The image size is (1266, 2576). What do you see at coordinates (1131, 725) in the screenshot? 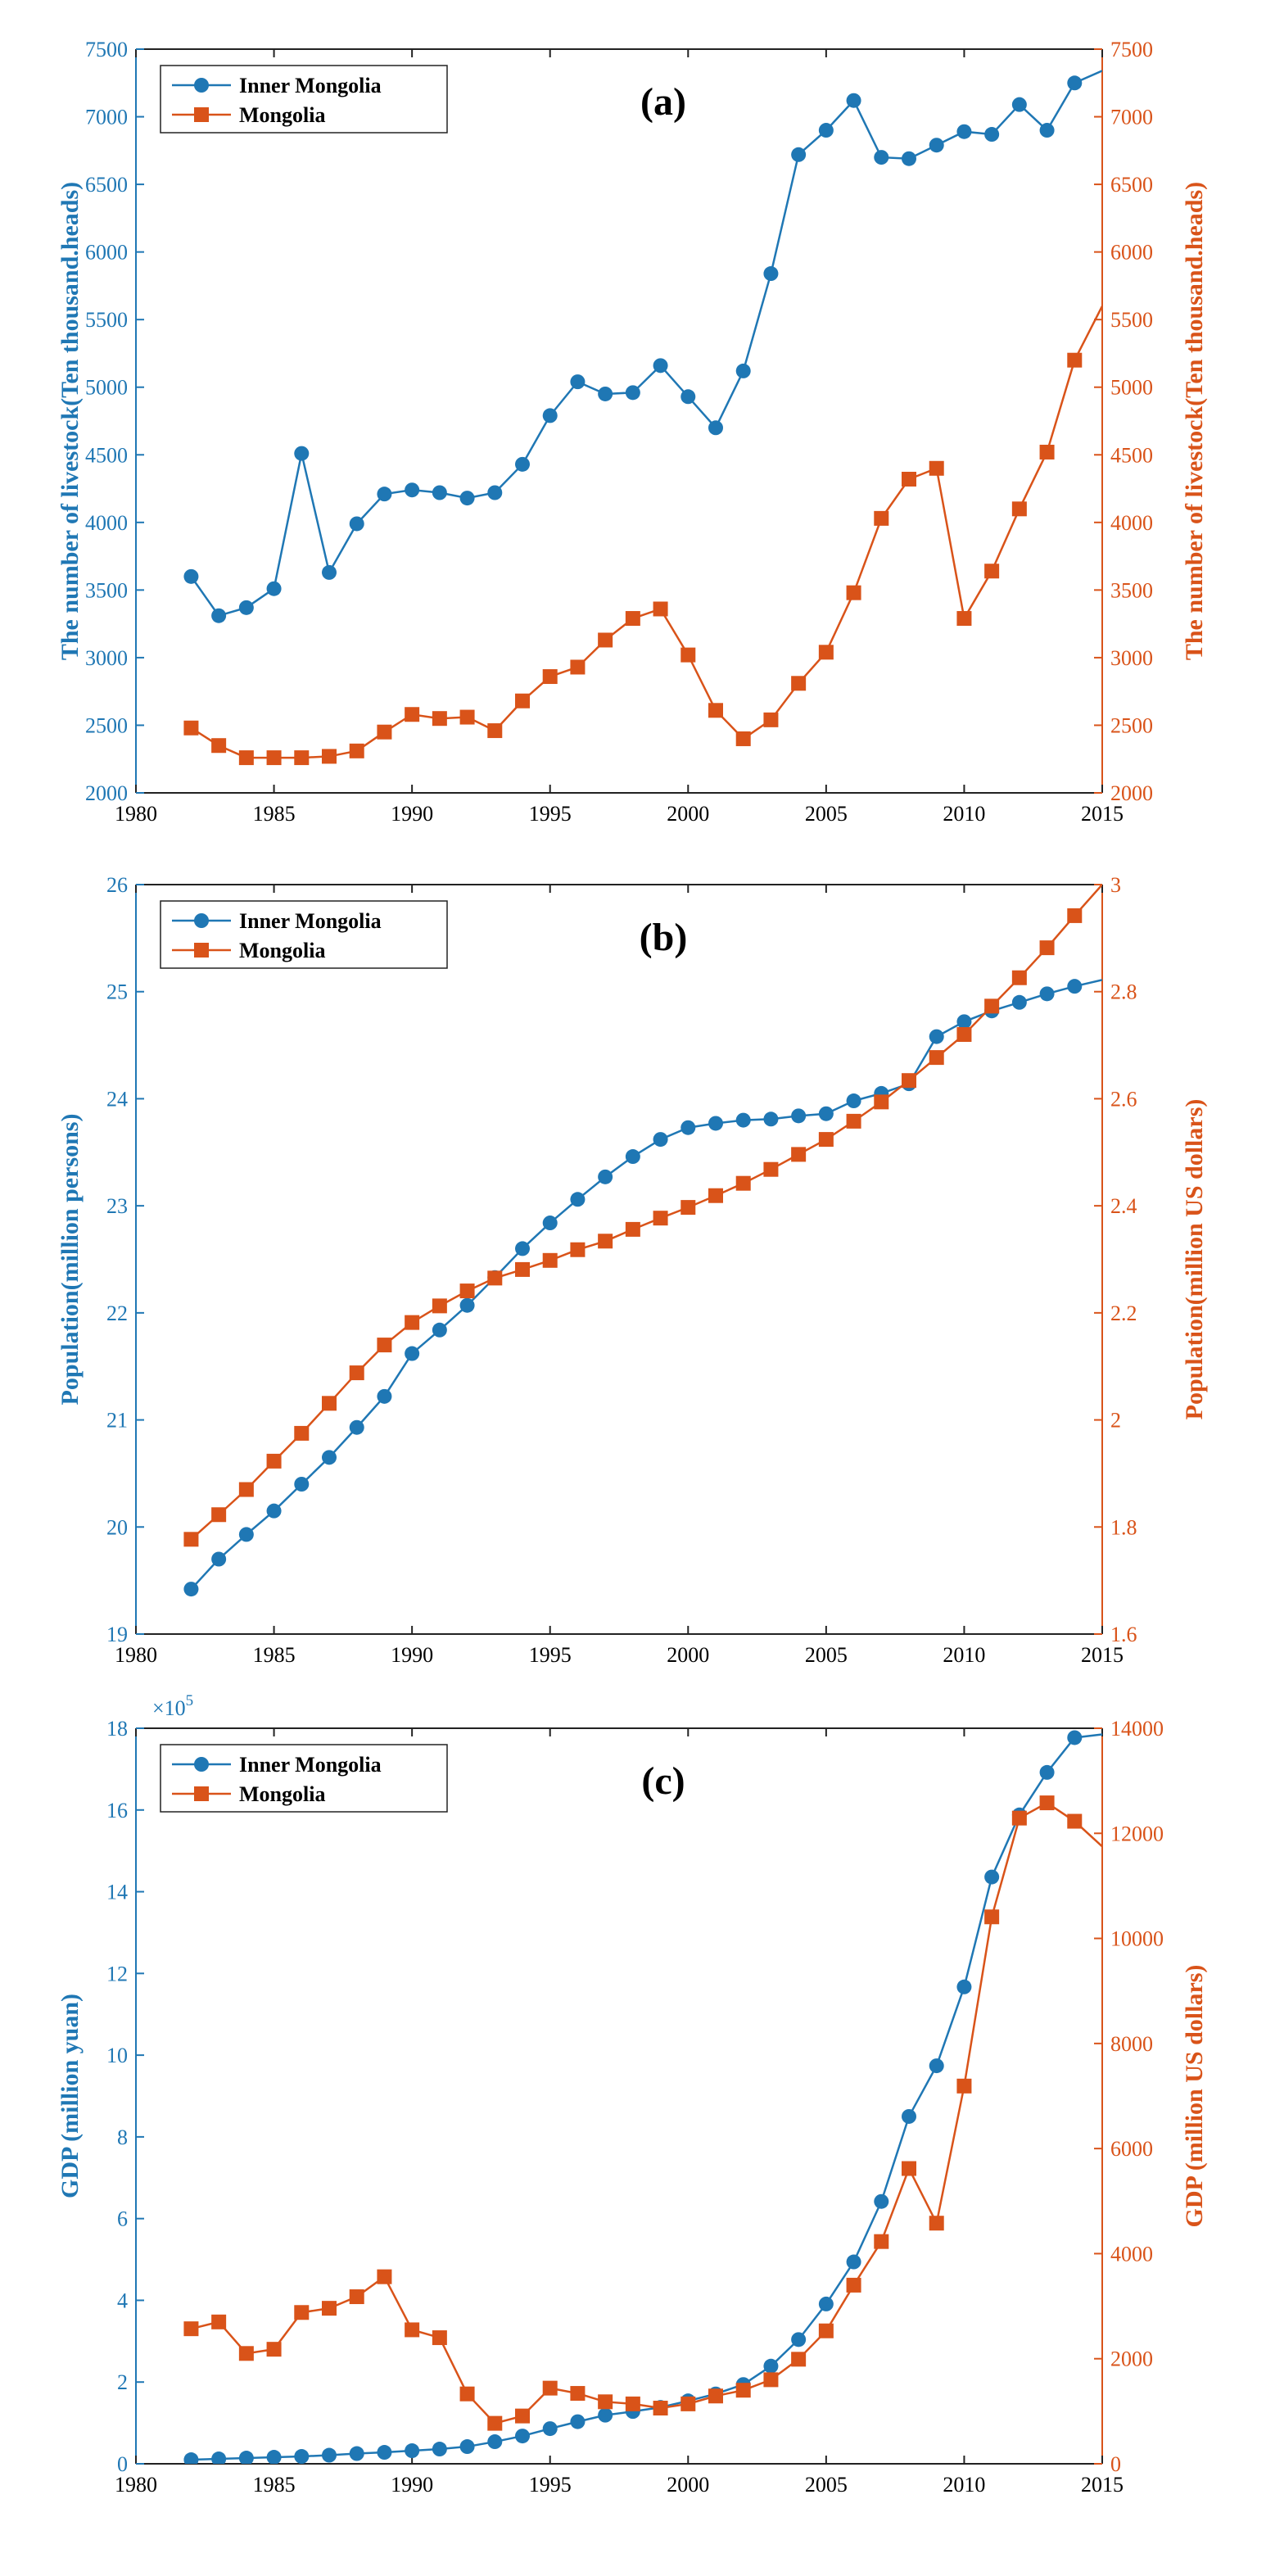
I see `y-right-tick-label: 2500` at bounding box center [1131, 725].